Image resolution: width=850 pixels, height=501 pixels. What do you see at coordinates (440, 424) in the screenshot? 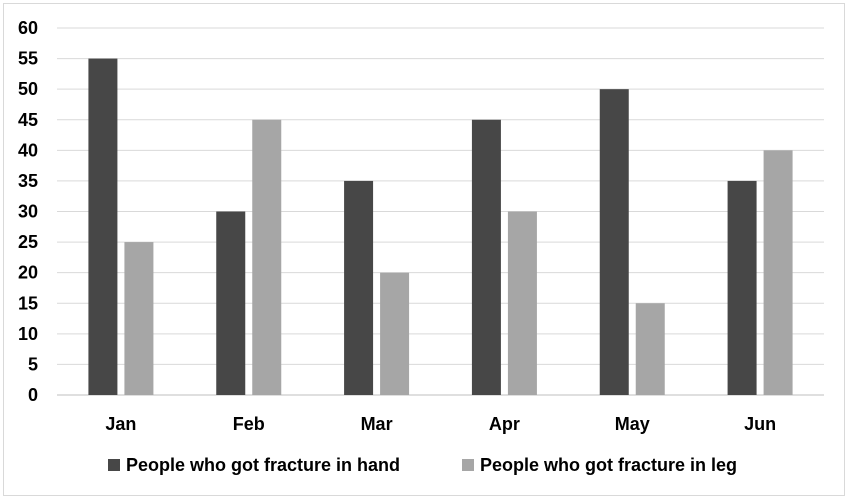
I see `x-axis-ticks: Jan Feb Mar Apr May Jun` at bounding box center [440, 424].